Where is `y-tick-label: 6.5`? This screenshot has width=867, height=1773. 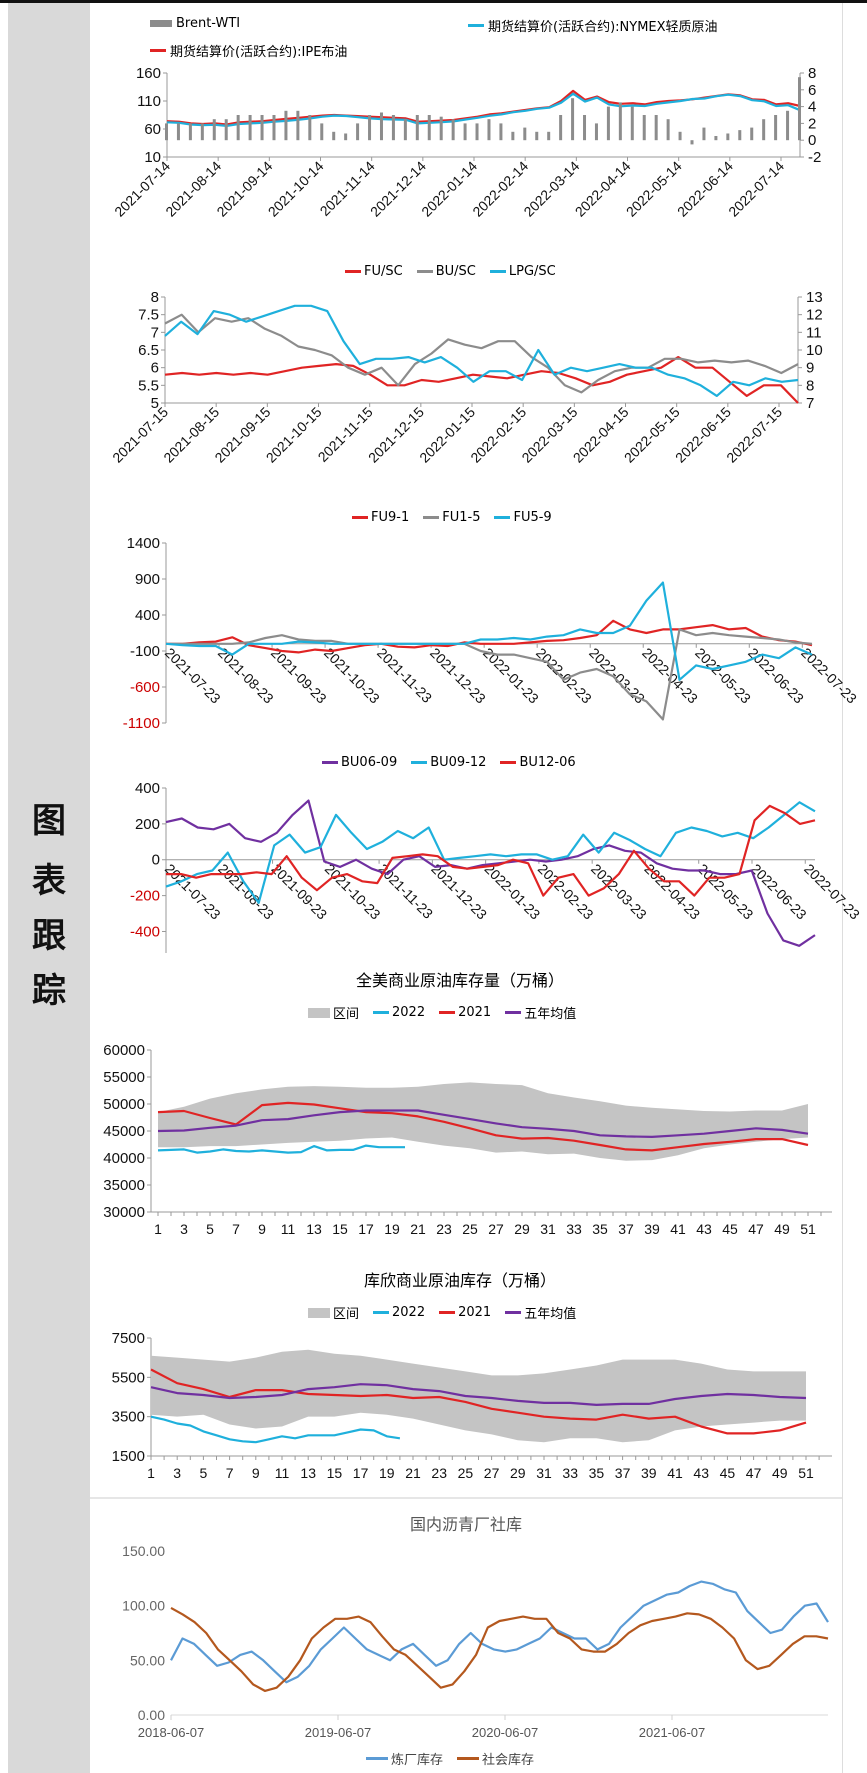
y-tick-label: 6.5 is located at coordinates (148, 350).